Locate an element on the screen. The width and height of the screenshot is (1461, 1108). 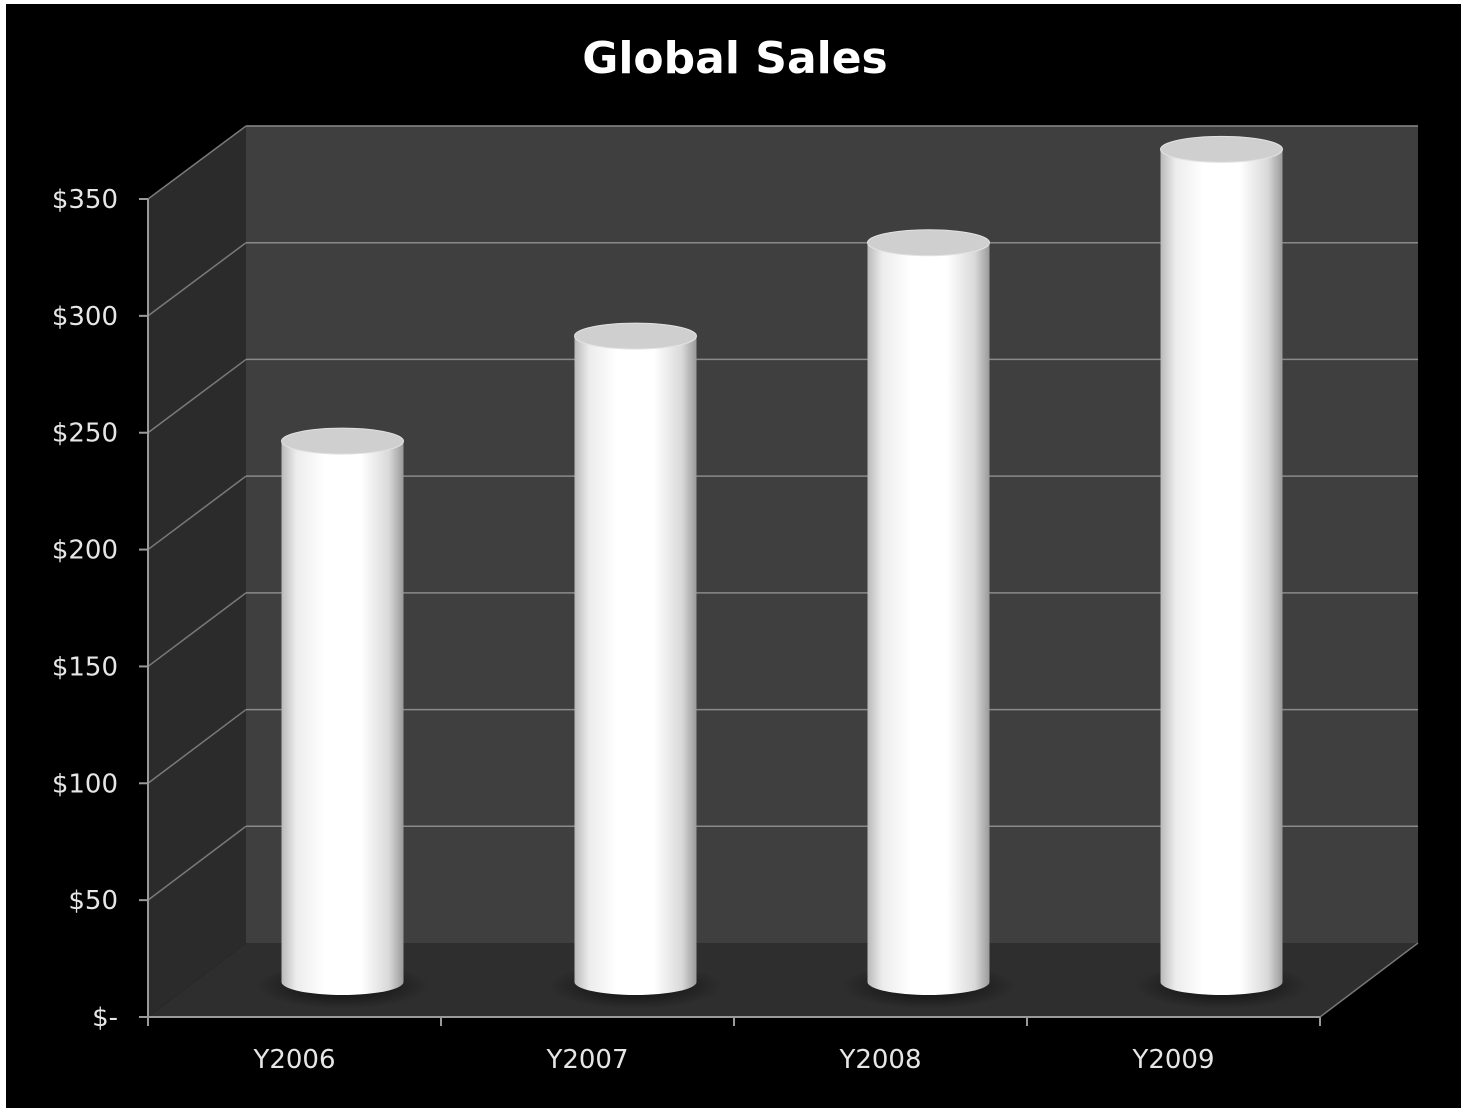
bar-Y2009 is located at coordinates (1221, 572).